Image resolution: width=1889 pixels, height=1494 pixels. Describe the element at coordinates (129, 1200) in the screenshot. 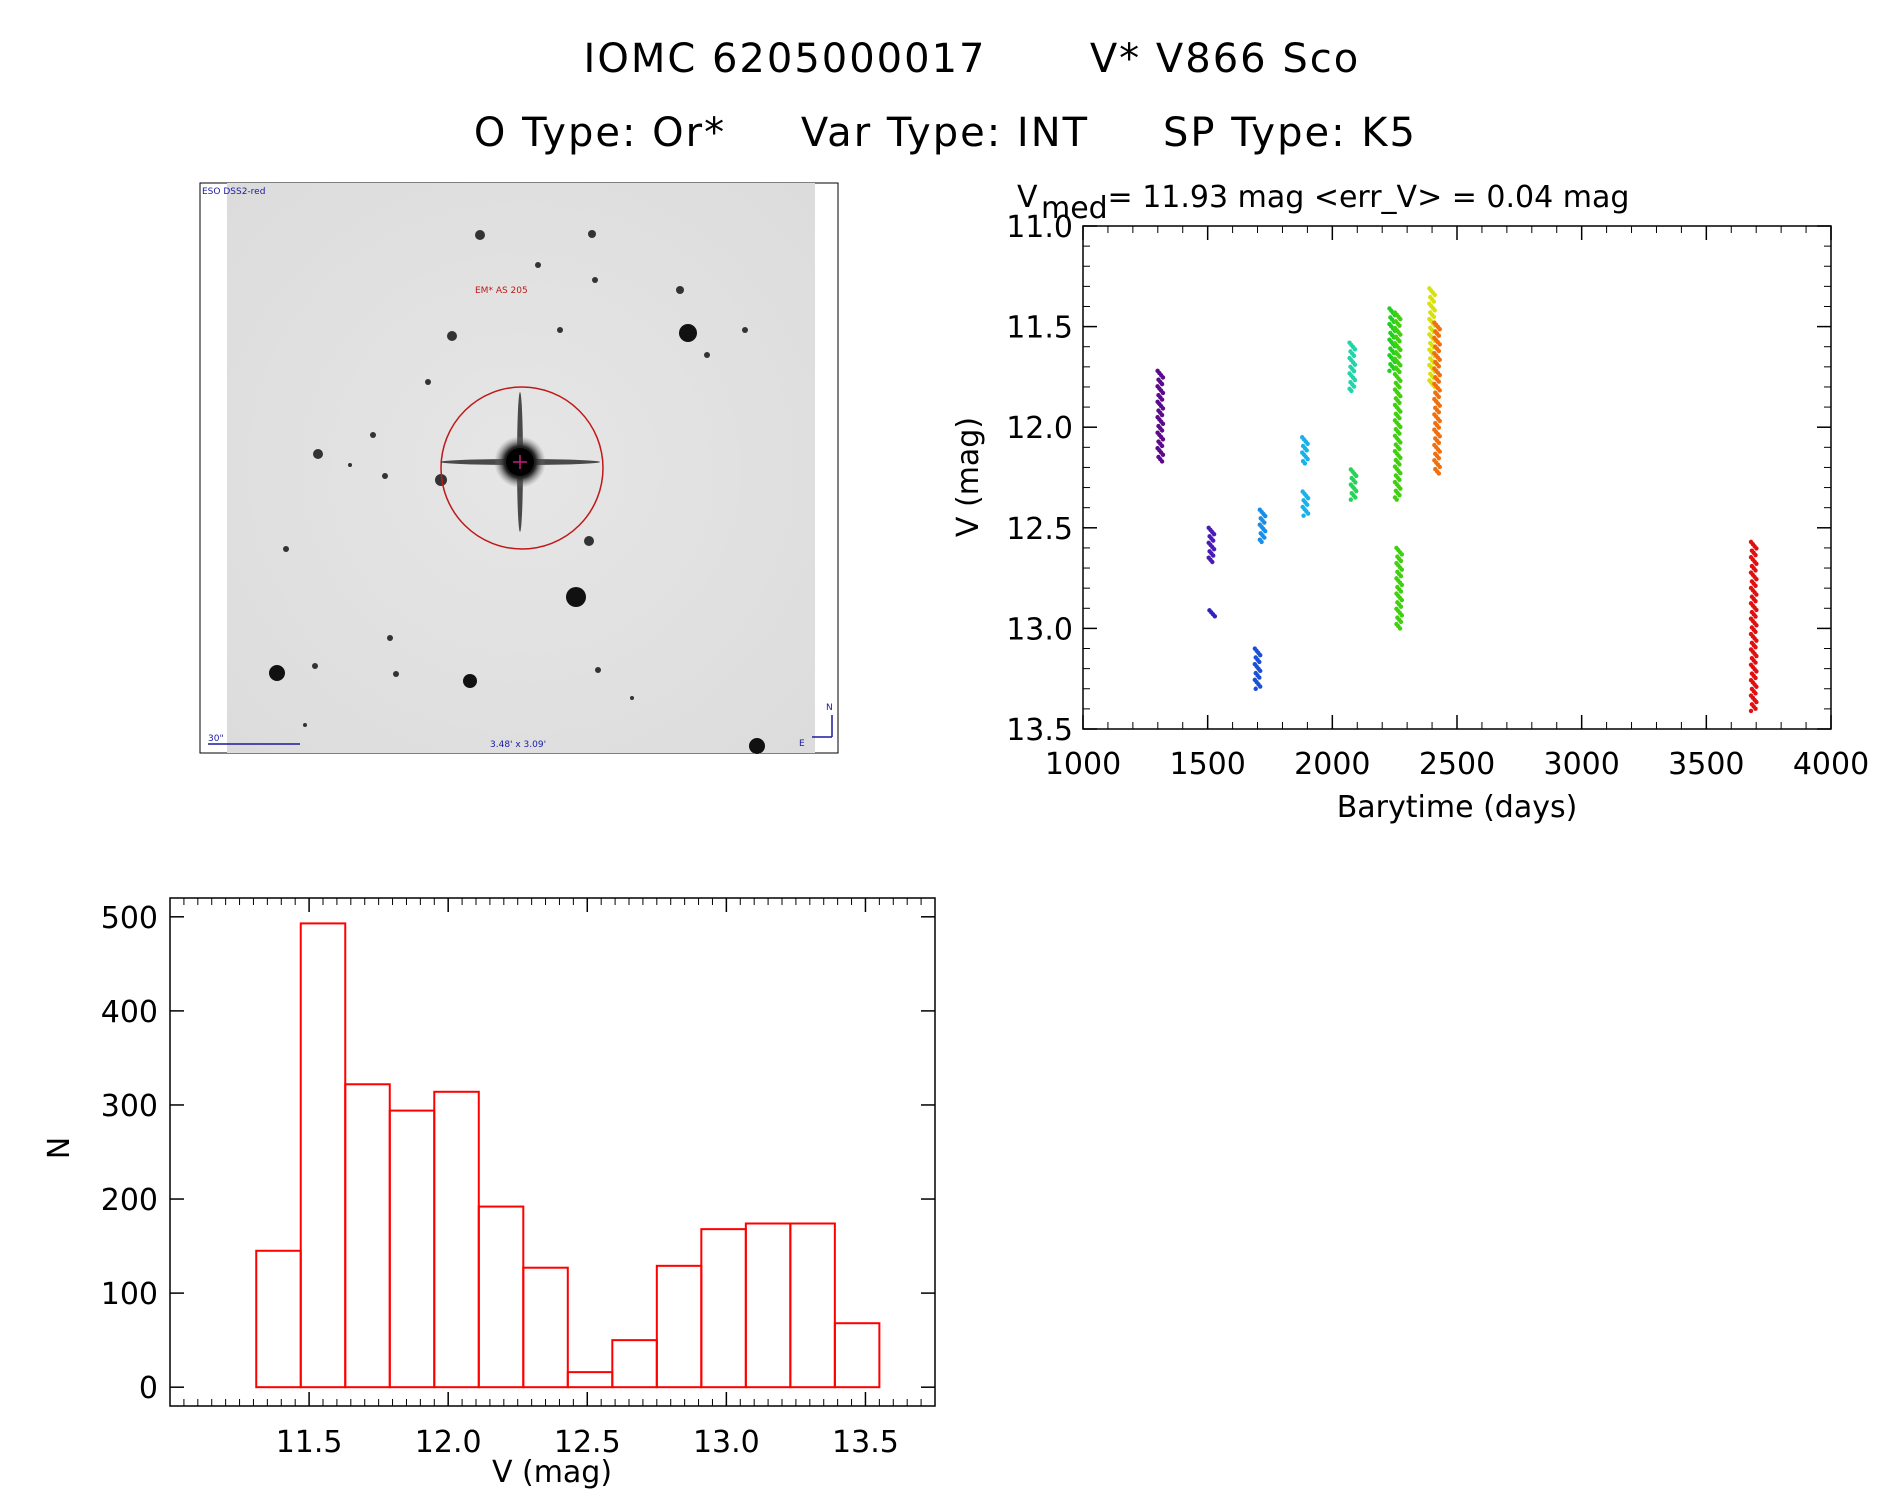

I see `hist-y-tick-label: 200` at that location.